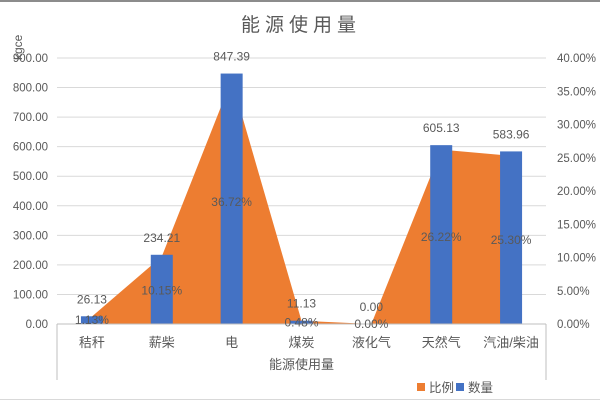  Describe the element at coordinates (576, 59) in the screenshot. I see `right-axis-tick-label: 40.00%` at that location.